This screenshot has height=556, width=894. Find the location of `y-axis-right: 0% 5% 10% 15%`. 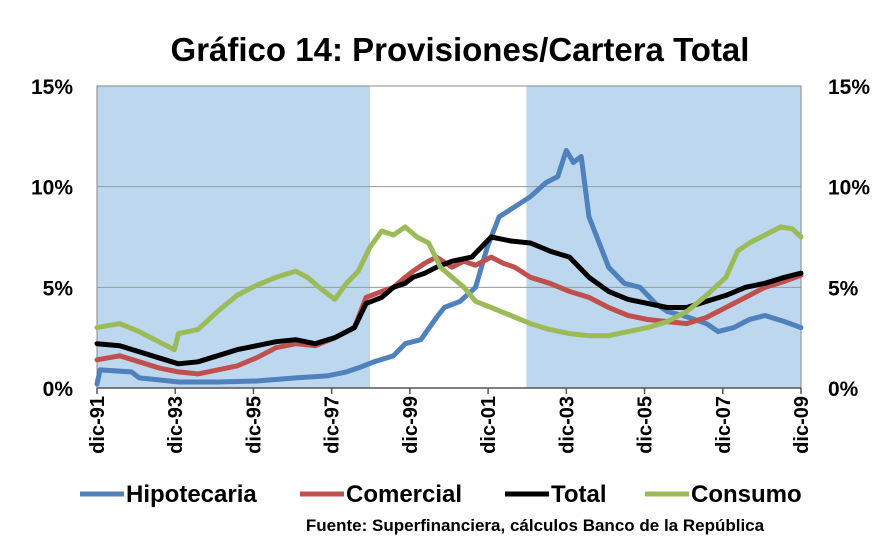

y-axis-right: 0% 5% 10% 15% is located at coordinates (849, 238).